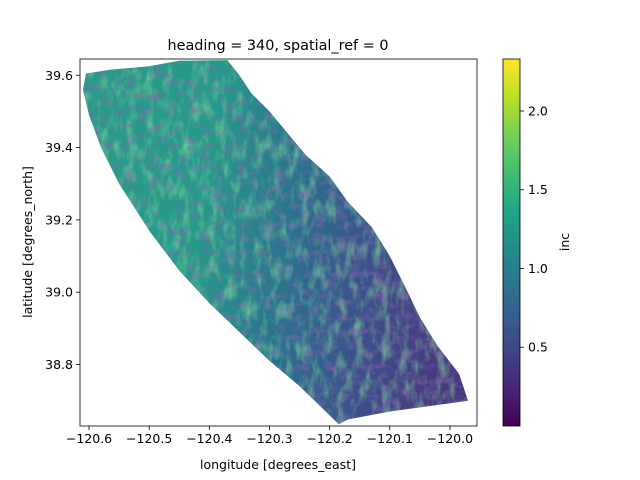 The width and height of the screenshot is (640, 480). Describe the element at coordinates (149, 438) in the screenshot. I see `x-tick-label: −120.5` at that location.